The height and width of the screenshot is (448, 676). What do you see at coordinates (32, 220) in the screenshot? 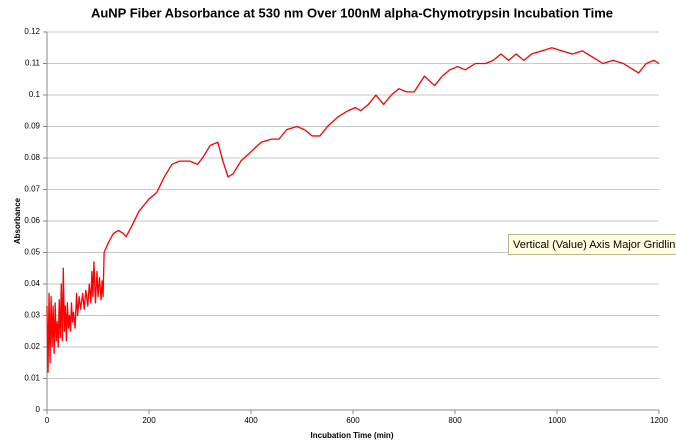
I see `y-tick-label: 0.06` at bounding box center [32, 220].